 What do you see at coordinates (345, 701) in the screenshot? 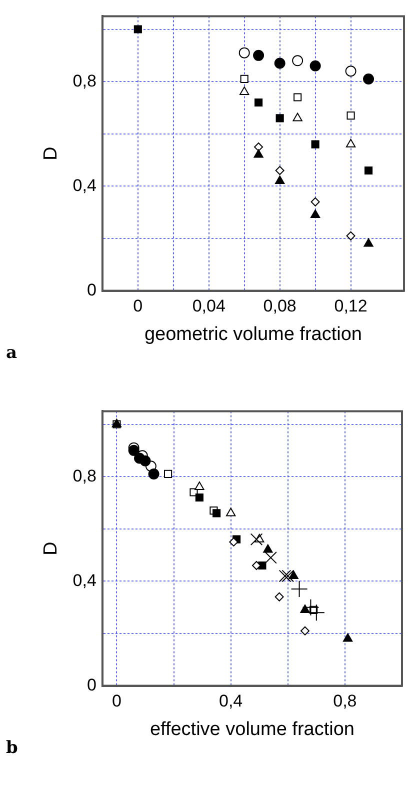
I see `x-tick-label: 0,8` at bounding box center [345, 701].